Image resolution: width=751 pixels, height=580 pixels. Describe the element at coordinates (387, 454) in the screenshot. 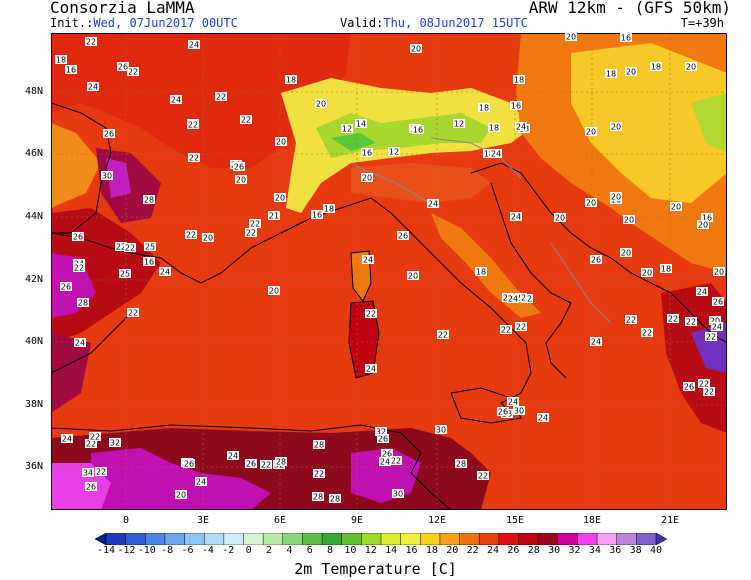

I see `station-temp-label: 26` at that location.